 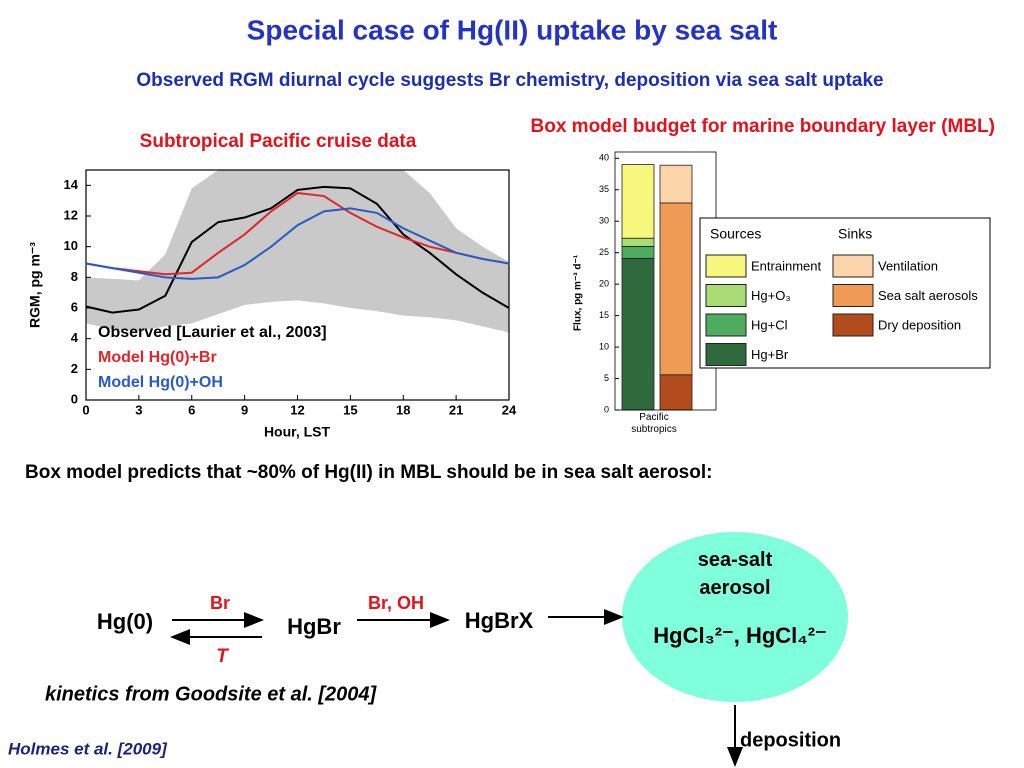 I want to click on x-tick-label: 6, so click(x=191, y=409).